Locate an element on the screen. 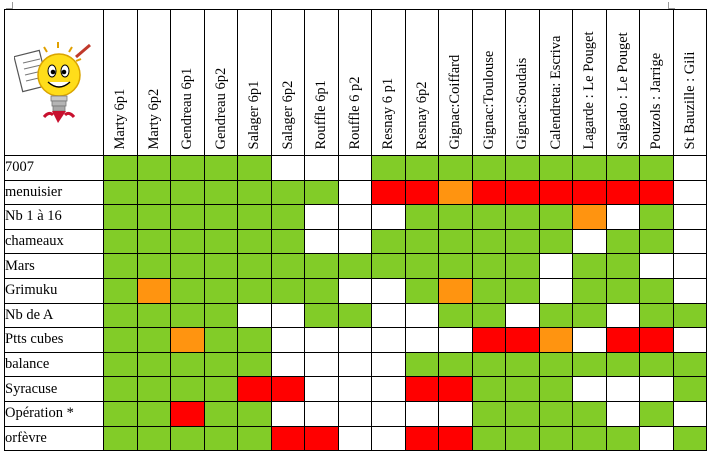 Image resolution: width=715 pixels, height=471 pixels. table-row: Ptts cubes is located at coordinates (355, 340).